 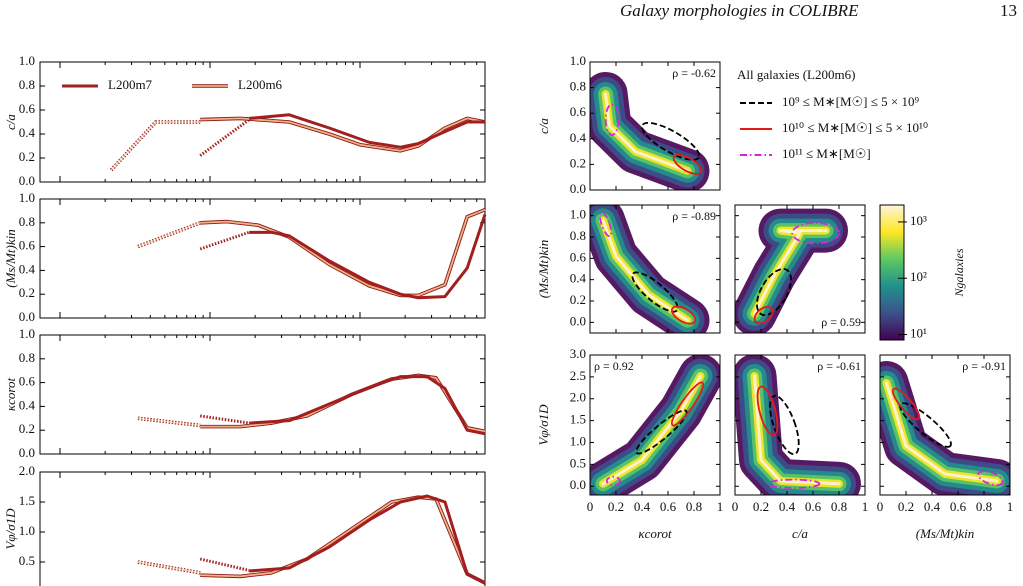 What do you see at coordinates (855, 127) in the screenshot?
I see `legend-label: 10¹⁰ ≤ M∗[M☉] ≤ 5 × 10¹⁰` at bounding box center [855, 127].